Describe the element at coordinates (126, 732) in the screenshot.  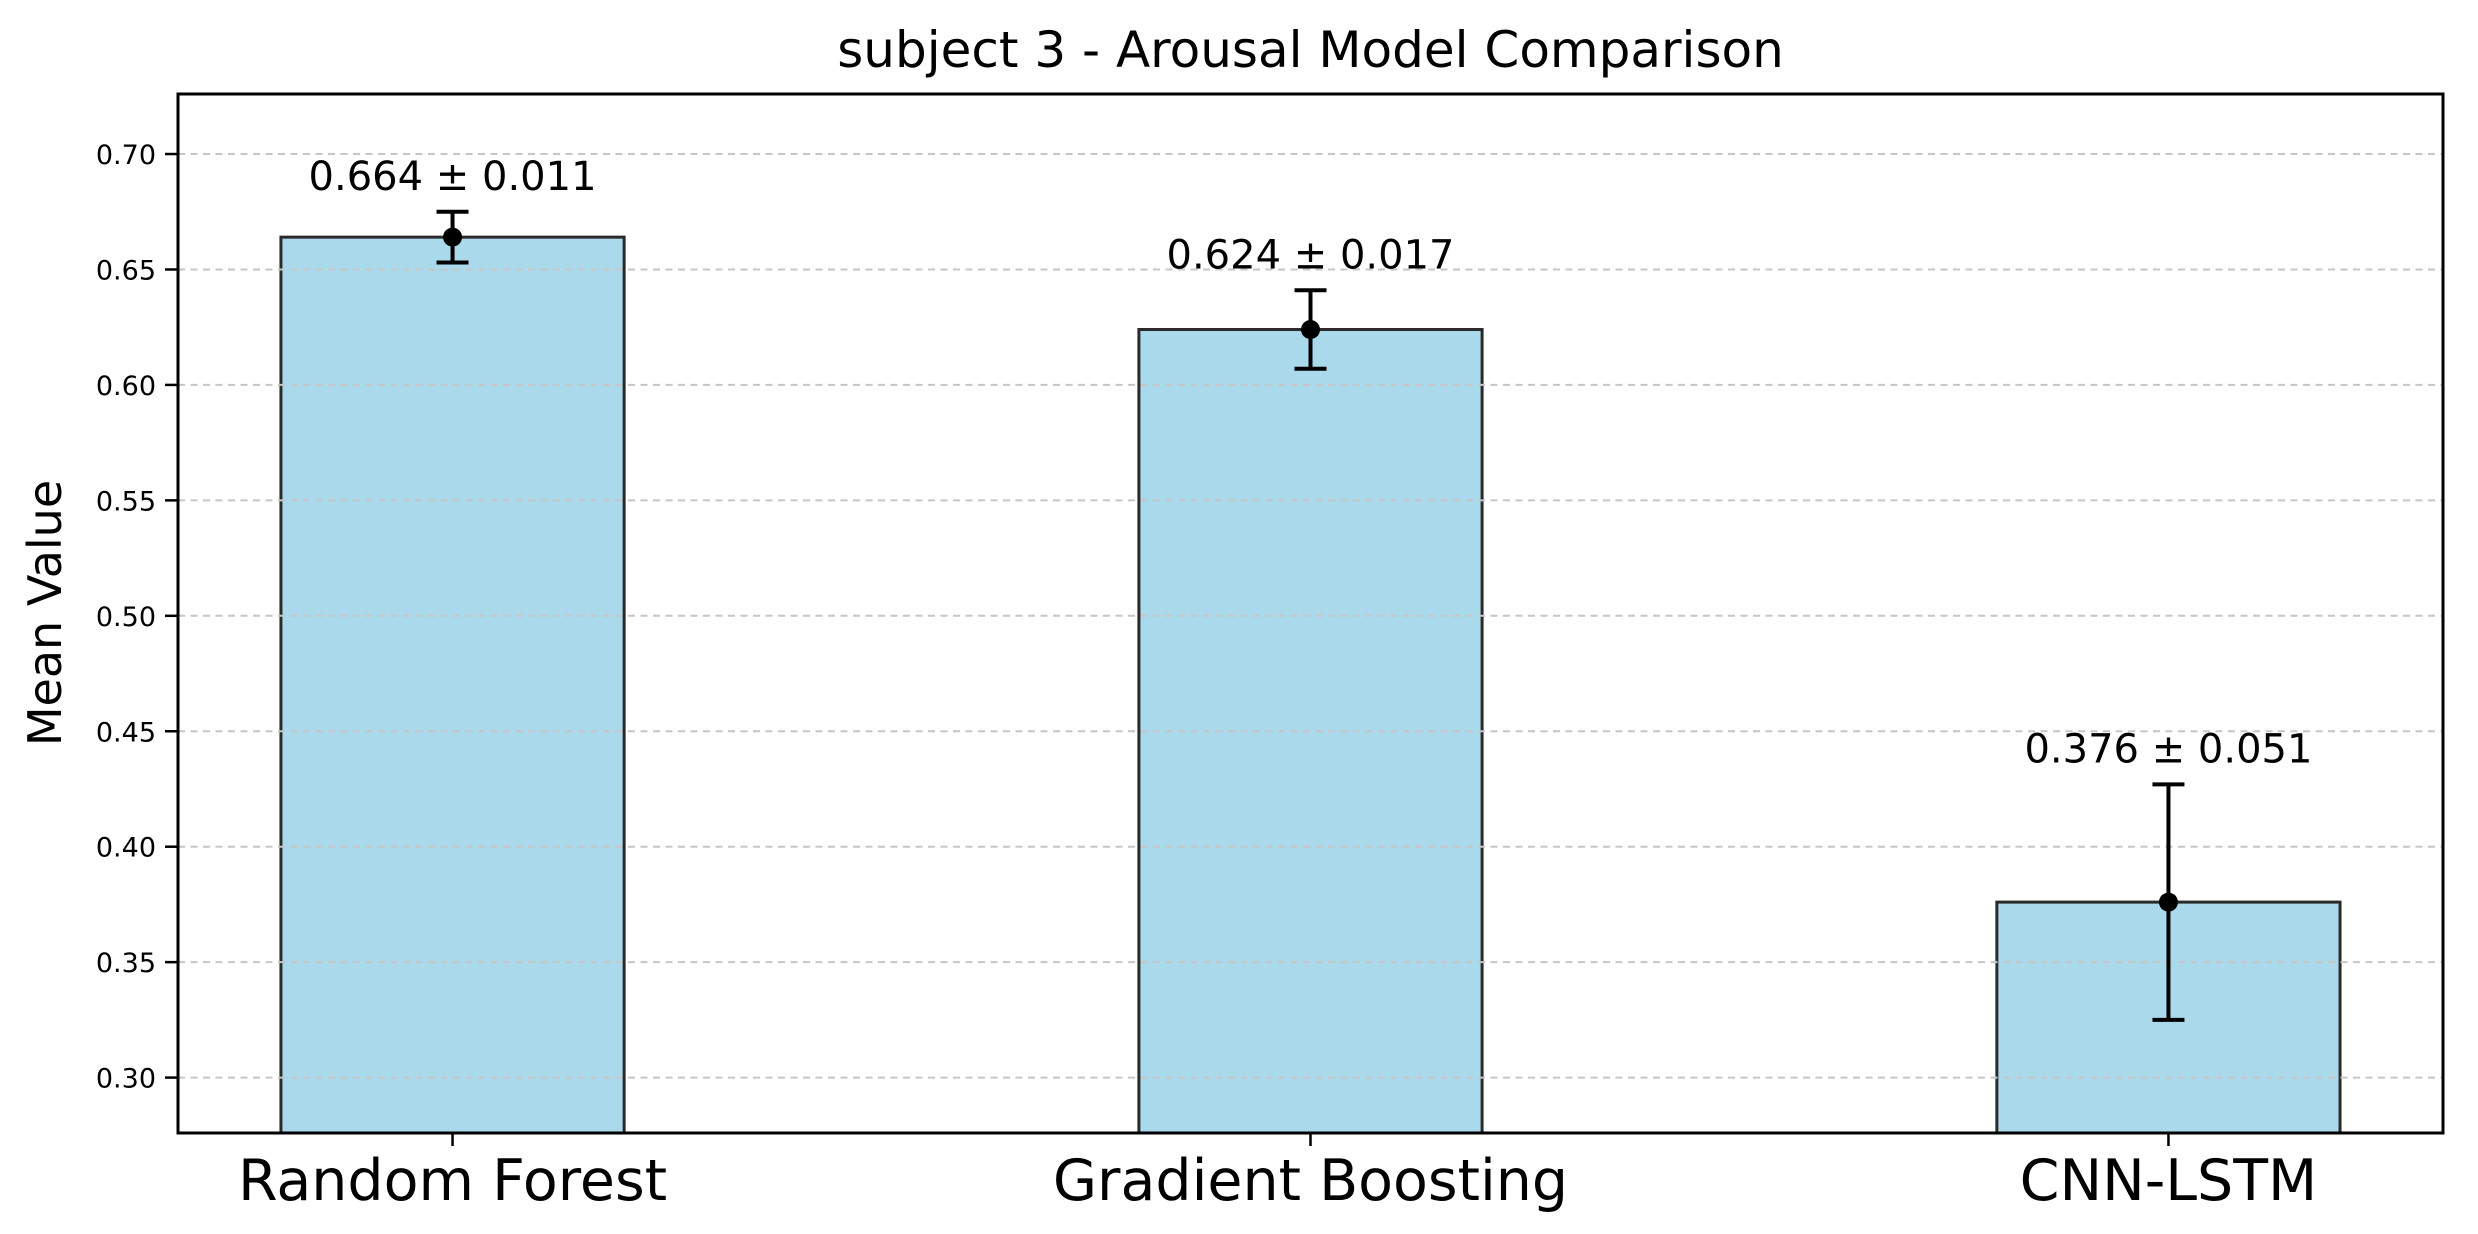
I see `y-tick-label: 0.45` at that location.